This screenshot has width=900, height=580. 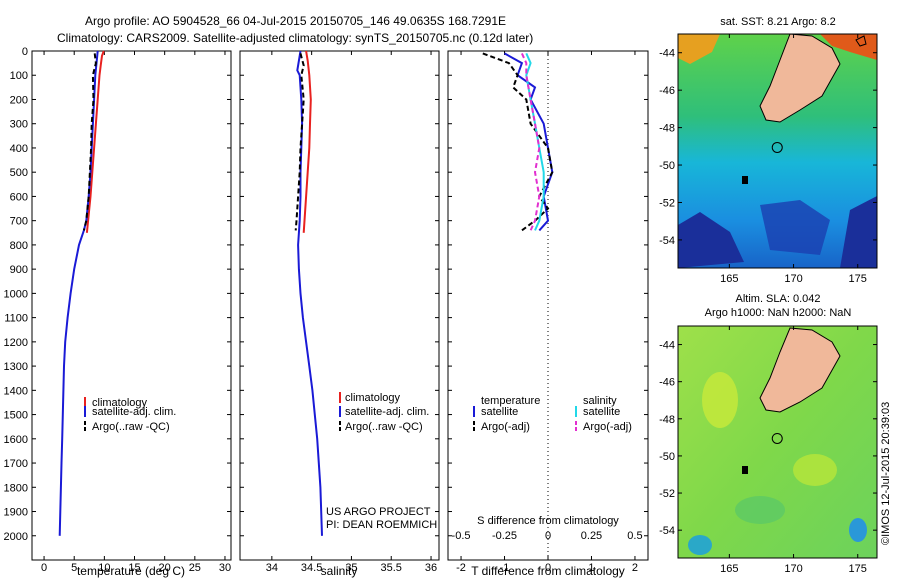 I want to click on ytick-label: 1000, so click(x=16, y=294).